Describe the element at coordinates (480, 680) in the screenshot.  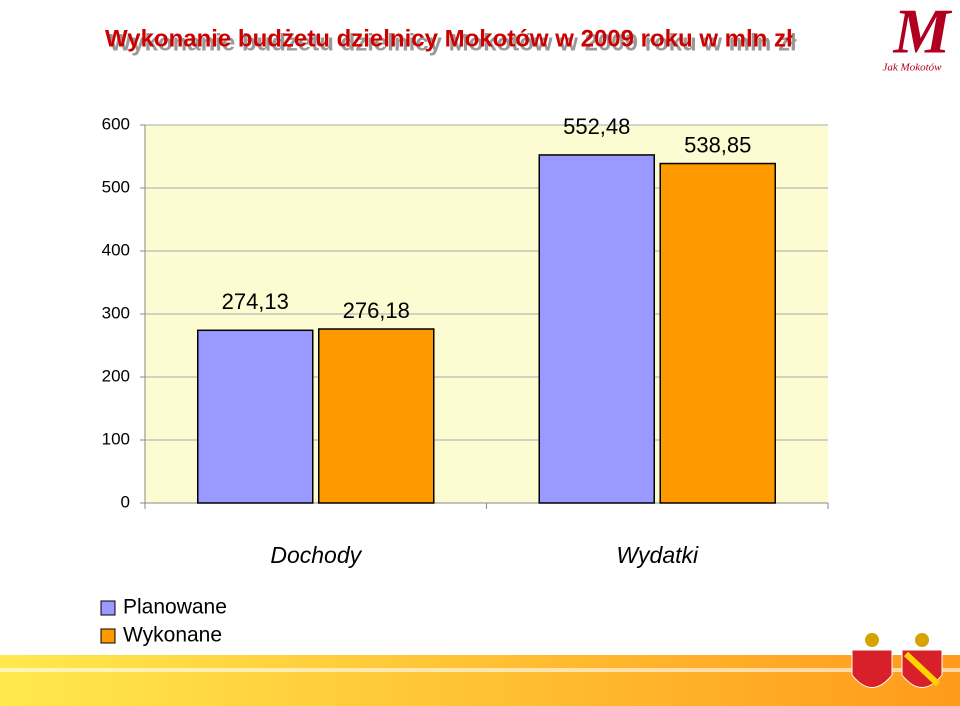
I see `footer-band` at that location.